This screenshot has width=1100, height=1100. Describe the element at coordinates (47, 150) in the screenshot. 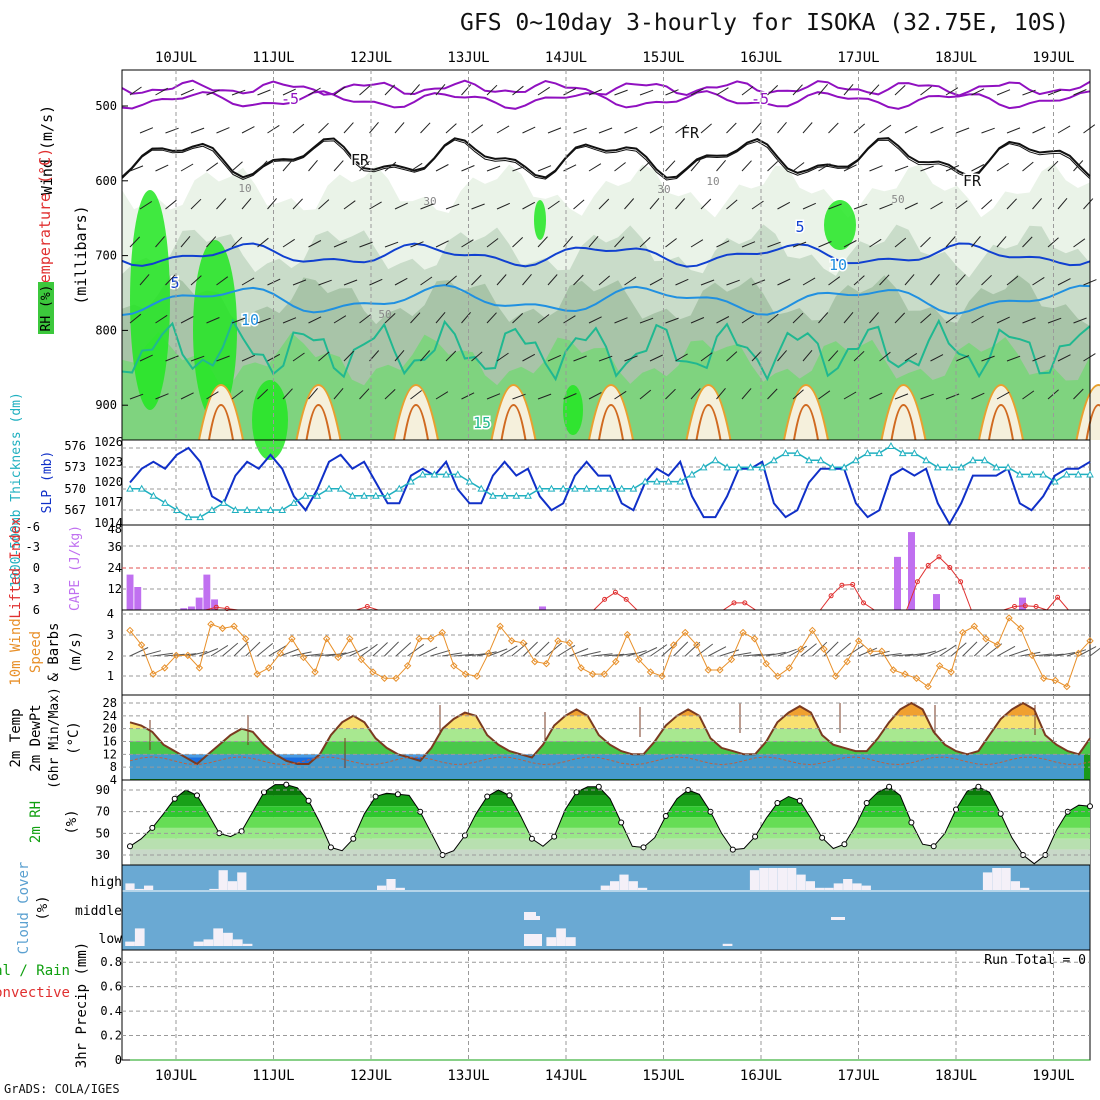

I see `label-wind: Wind (m/s)` at that location.